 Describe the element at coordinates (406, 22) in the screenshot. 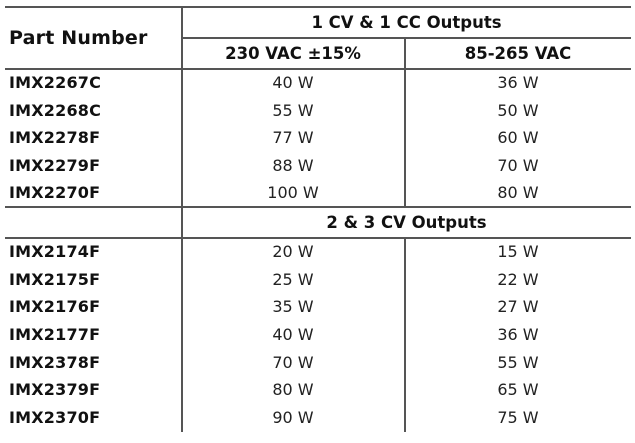

I see `group1-header: 1 CV & 1 CC Outputs` at that location.